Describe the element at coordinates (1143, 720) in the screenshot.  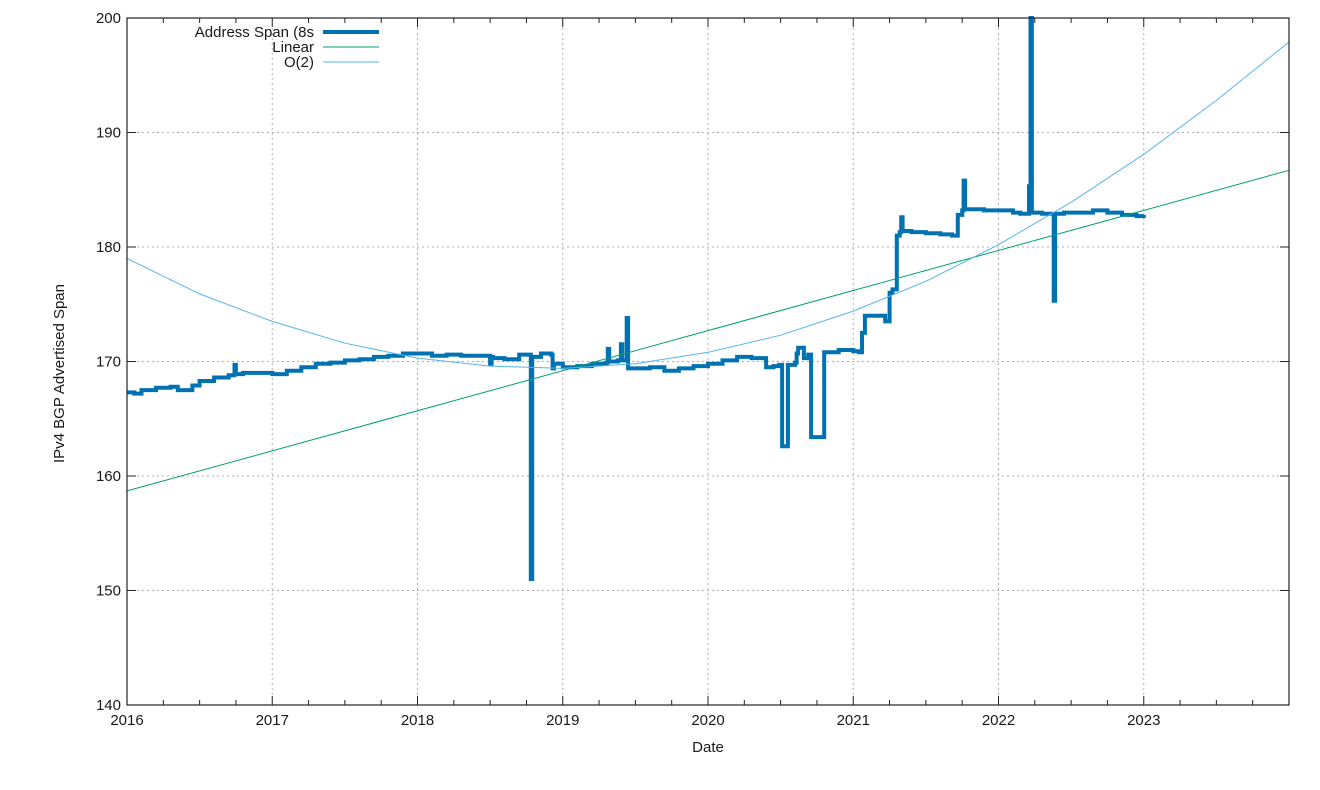
I see `x-tick-label: 2023` at that location.